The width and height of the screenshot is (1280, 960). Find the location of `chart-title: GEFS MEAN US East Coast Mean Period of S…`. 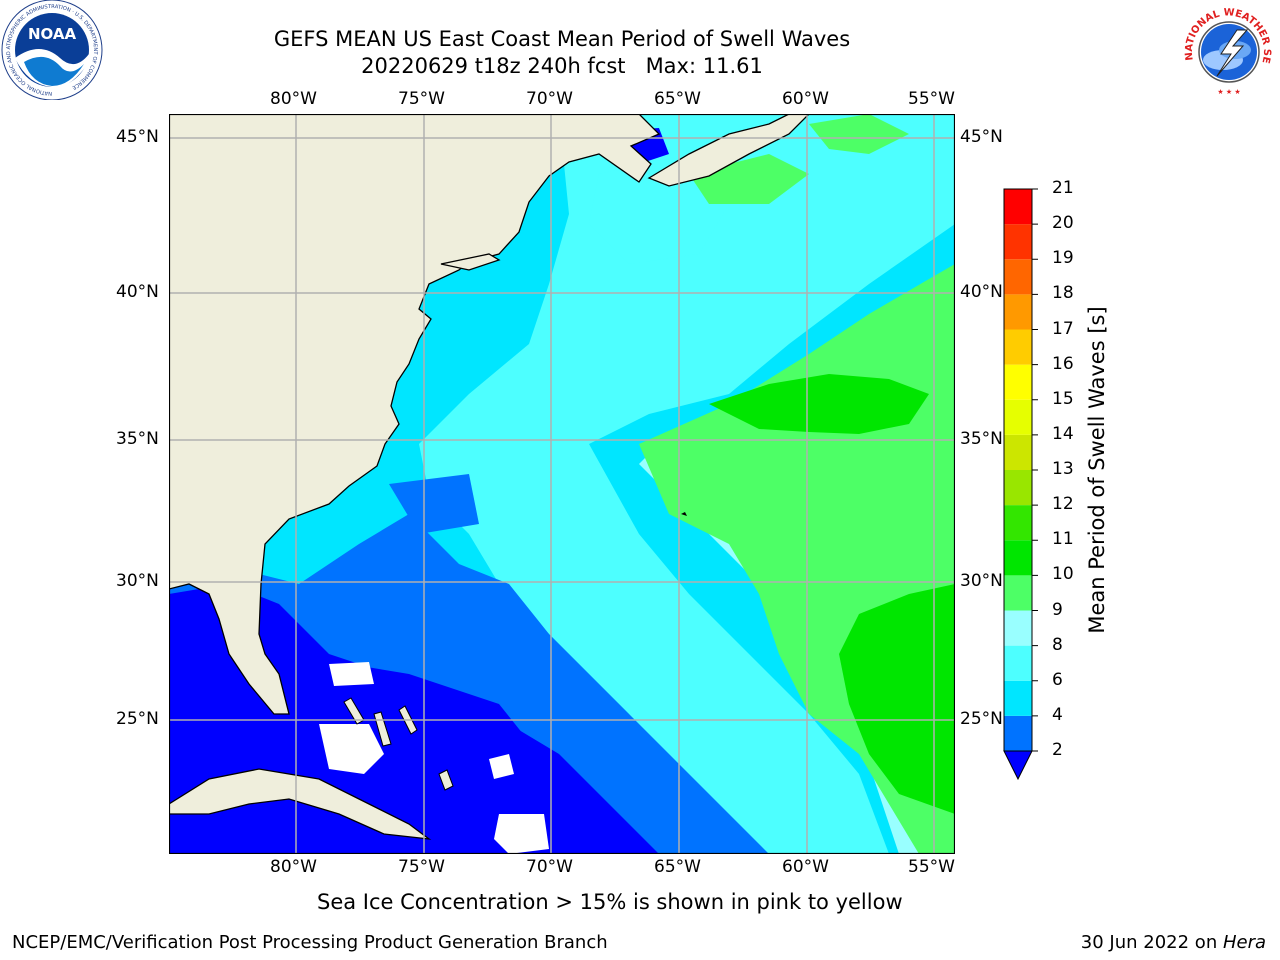

chart-title: GEFS MEAN US East Coast Mean Period of S… is located at coordinates (562, 39).